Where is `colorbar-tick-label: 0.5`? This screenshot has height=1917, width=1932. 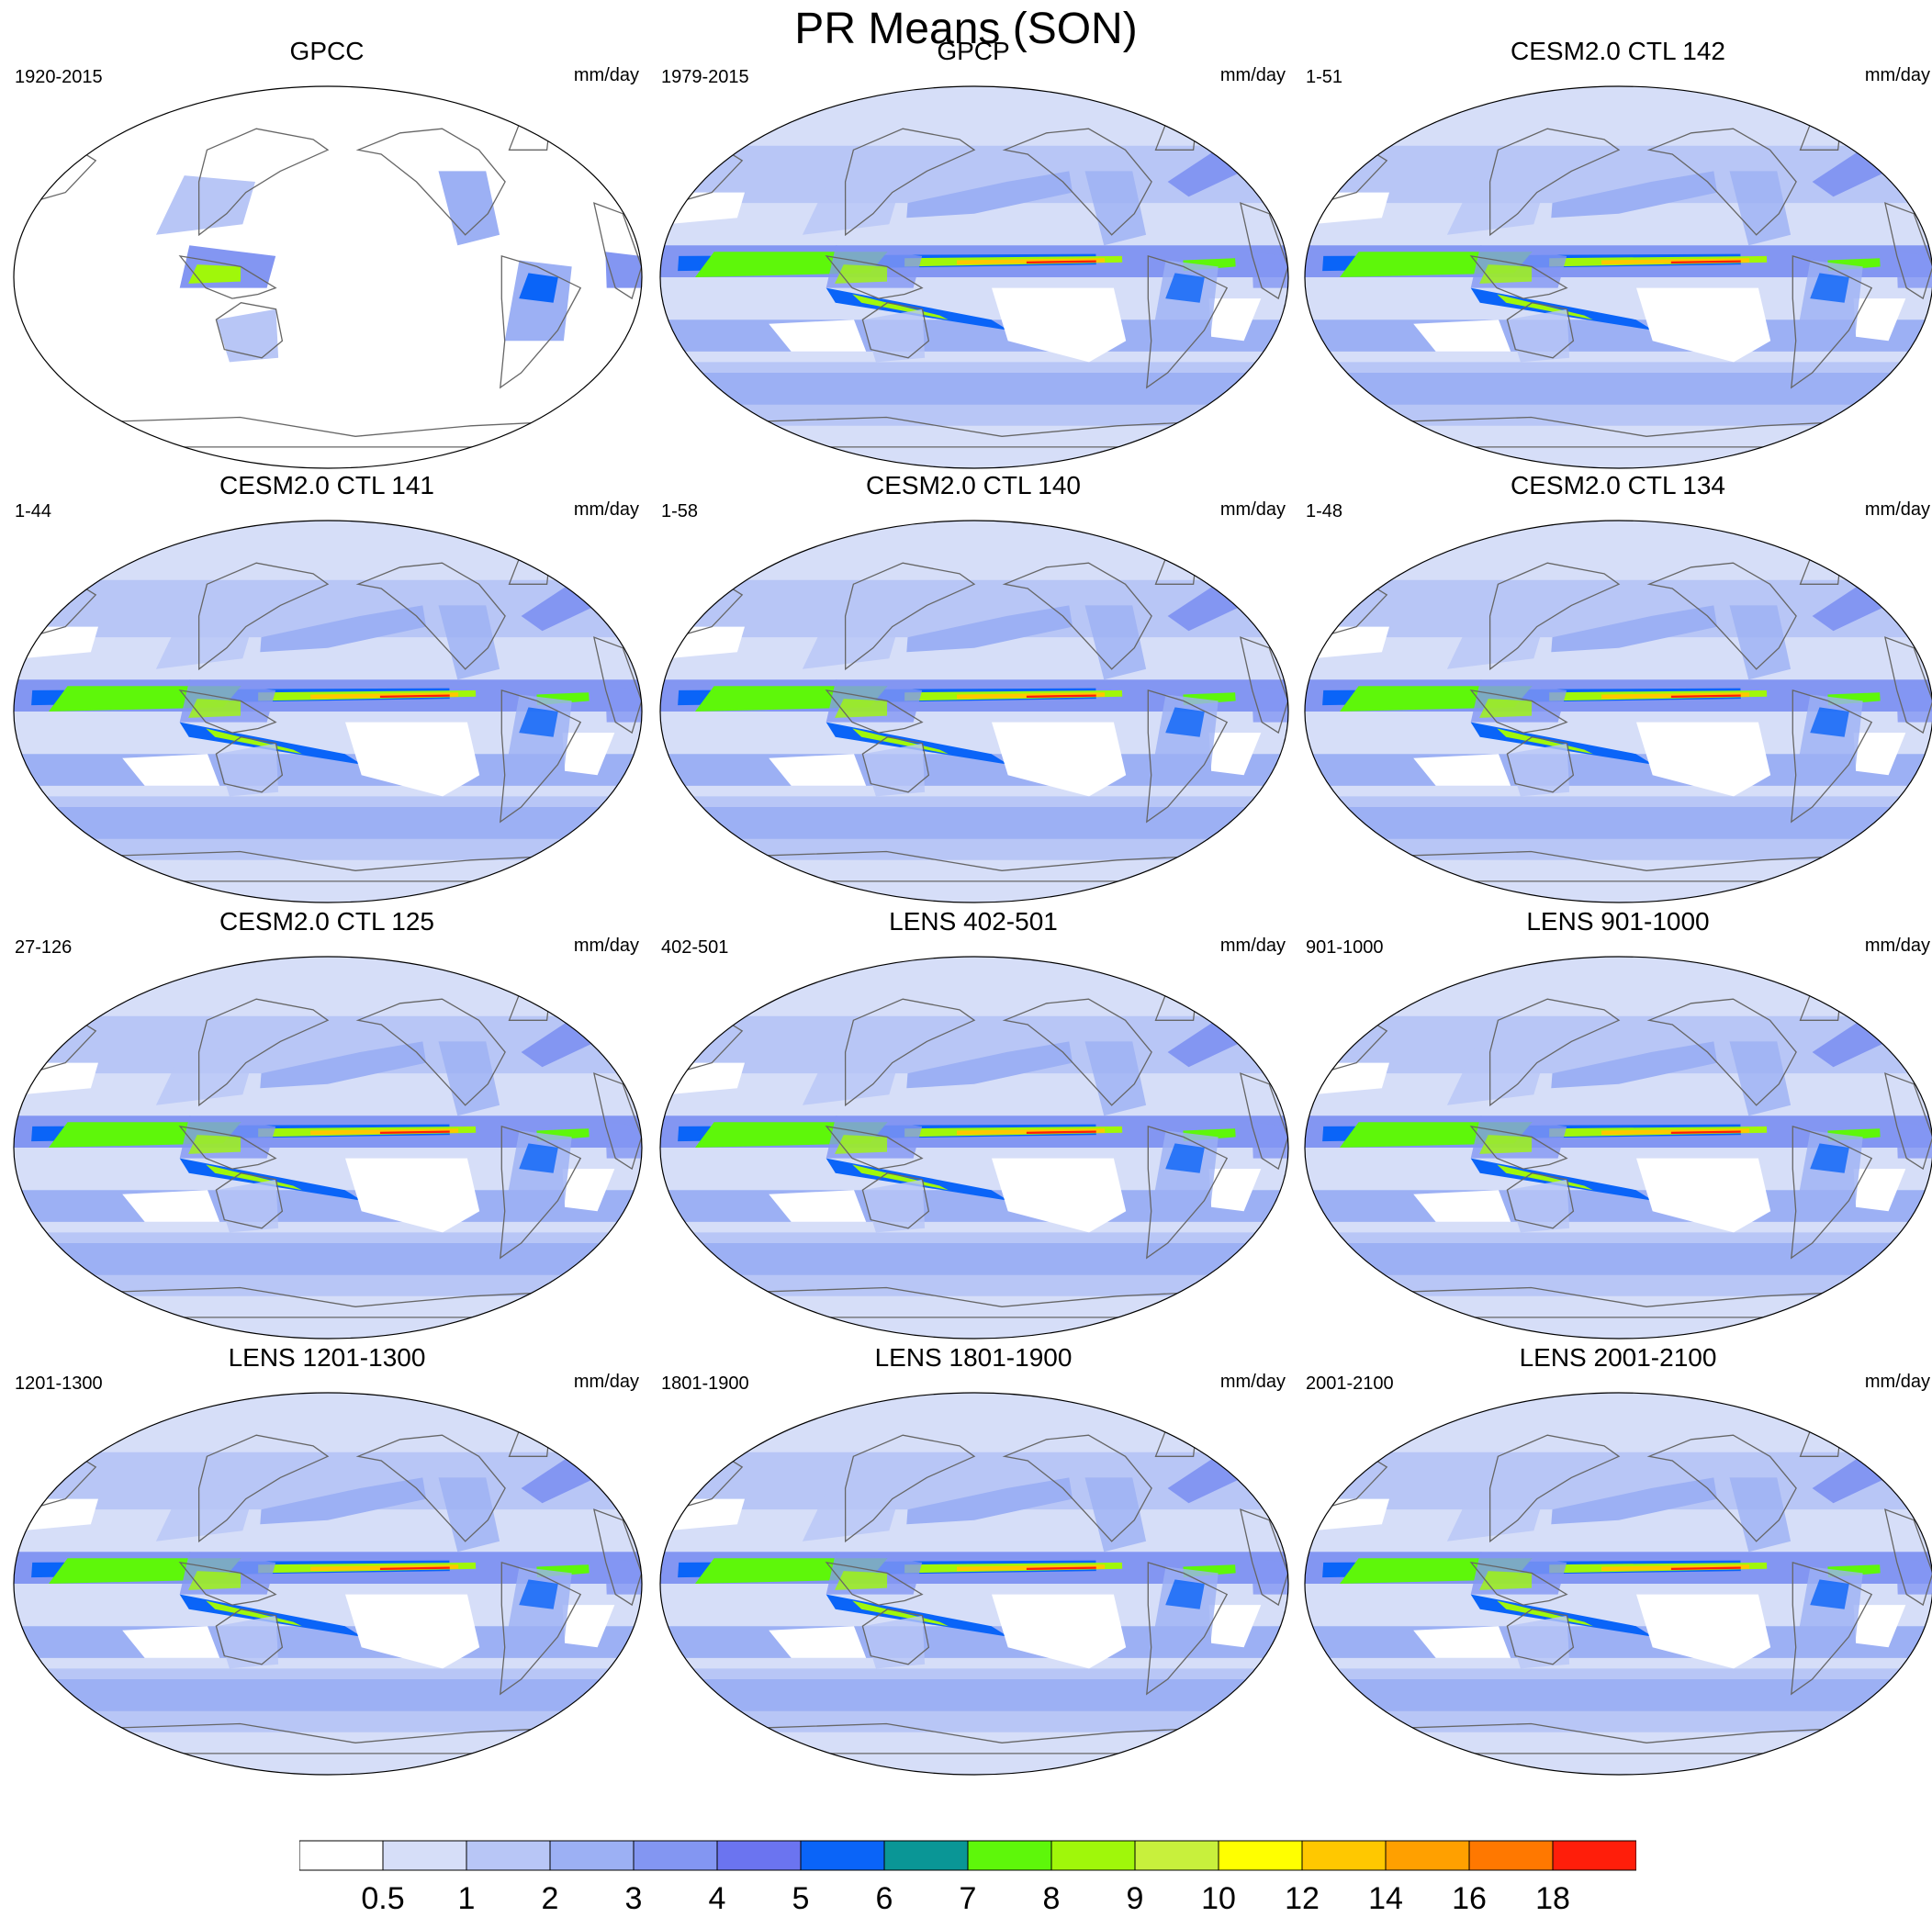 colorbar-tick-label: 0.5 is located at coordinates (383, 1898).